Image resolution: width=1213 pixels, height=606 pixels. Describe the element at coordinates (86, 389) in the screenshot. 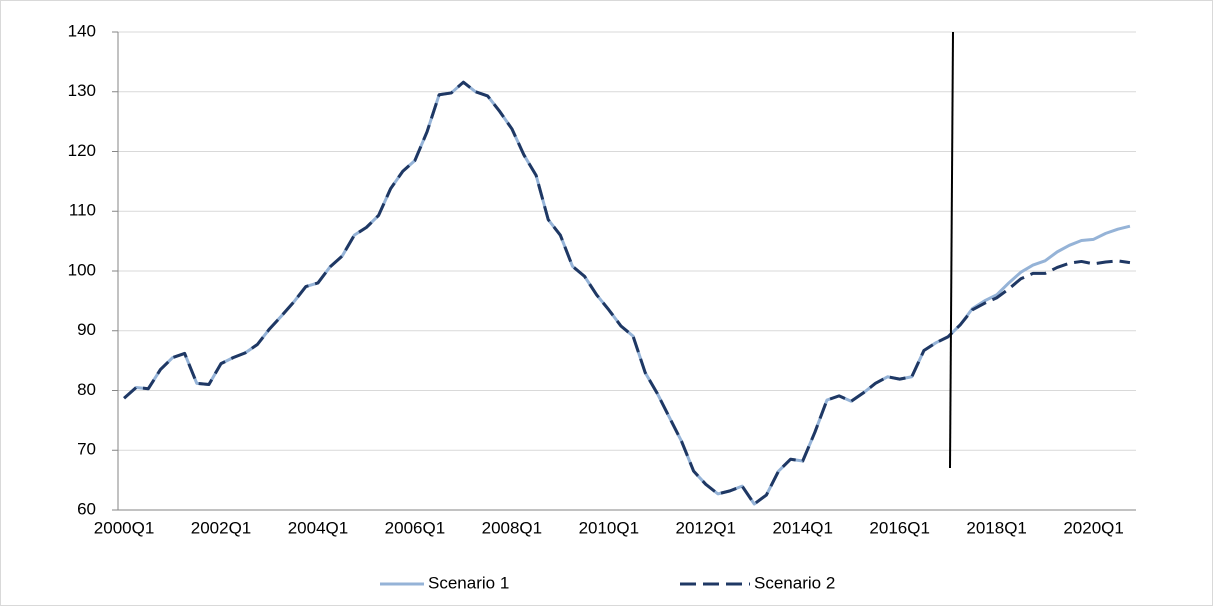

I see `y-tick-label: 80` at that location.